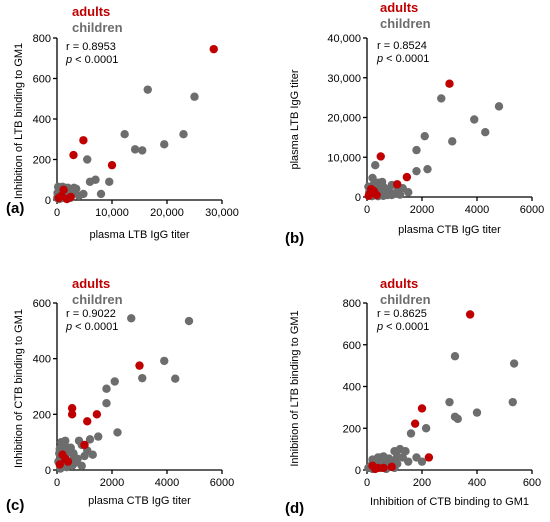 The height and width of the screenshot is (522, 550). What do you see at coordinates (449, 502) in the screenshot?
I see `x-axis-title: Inhibition of CTB binding to GM1` at bounding box center [449, 502].